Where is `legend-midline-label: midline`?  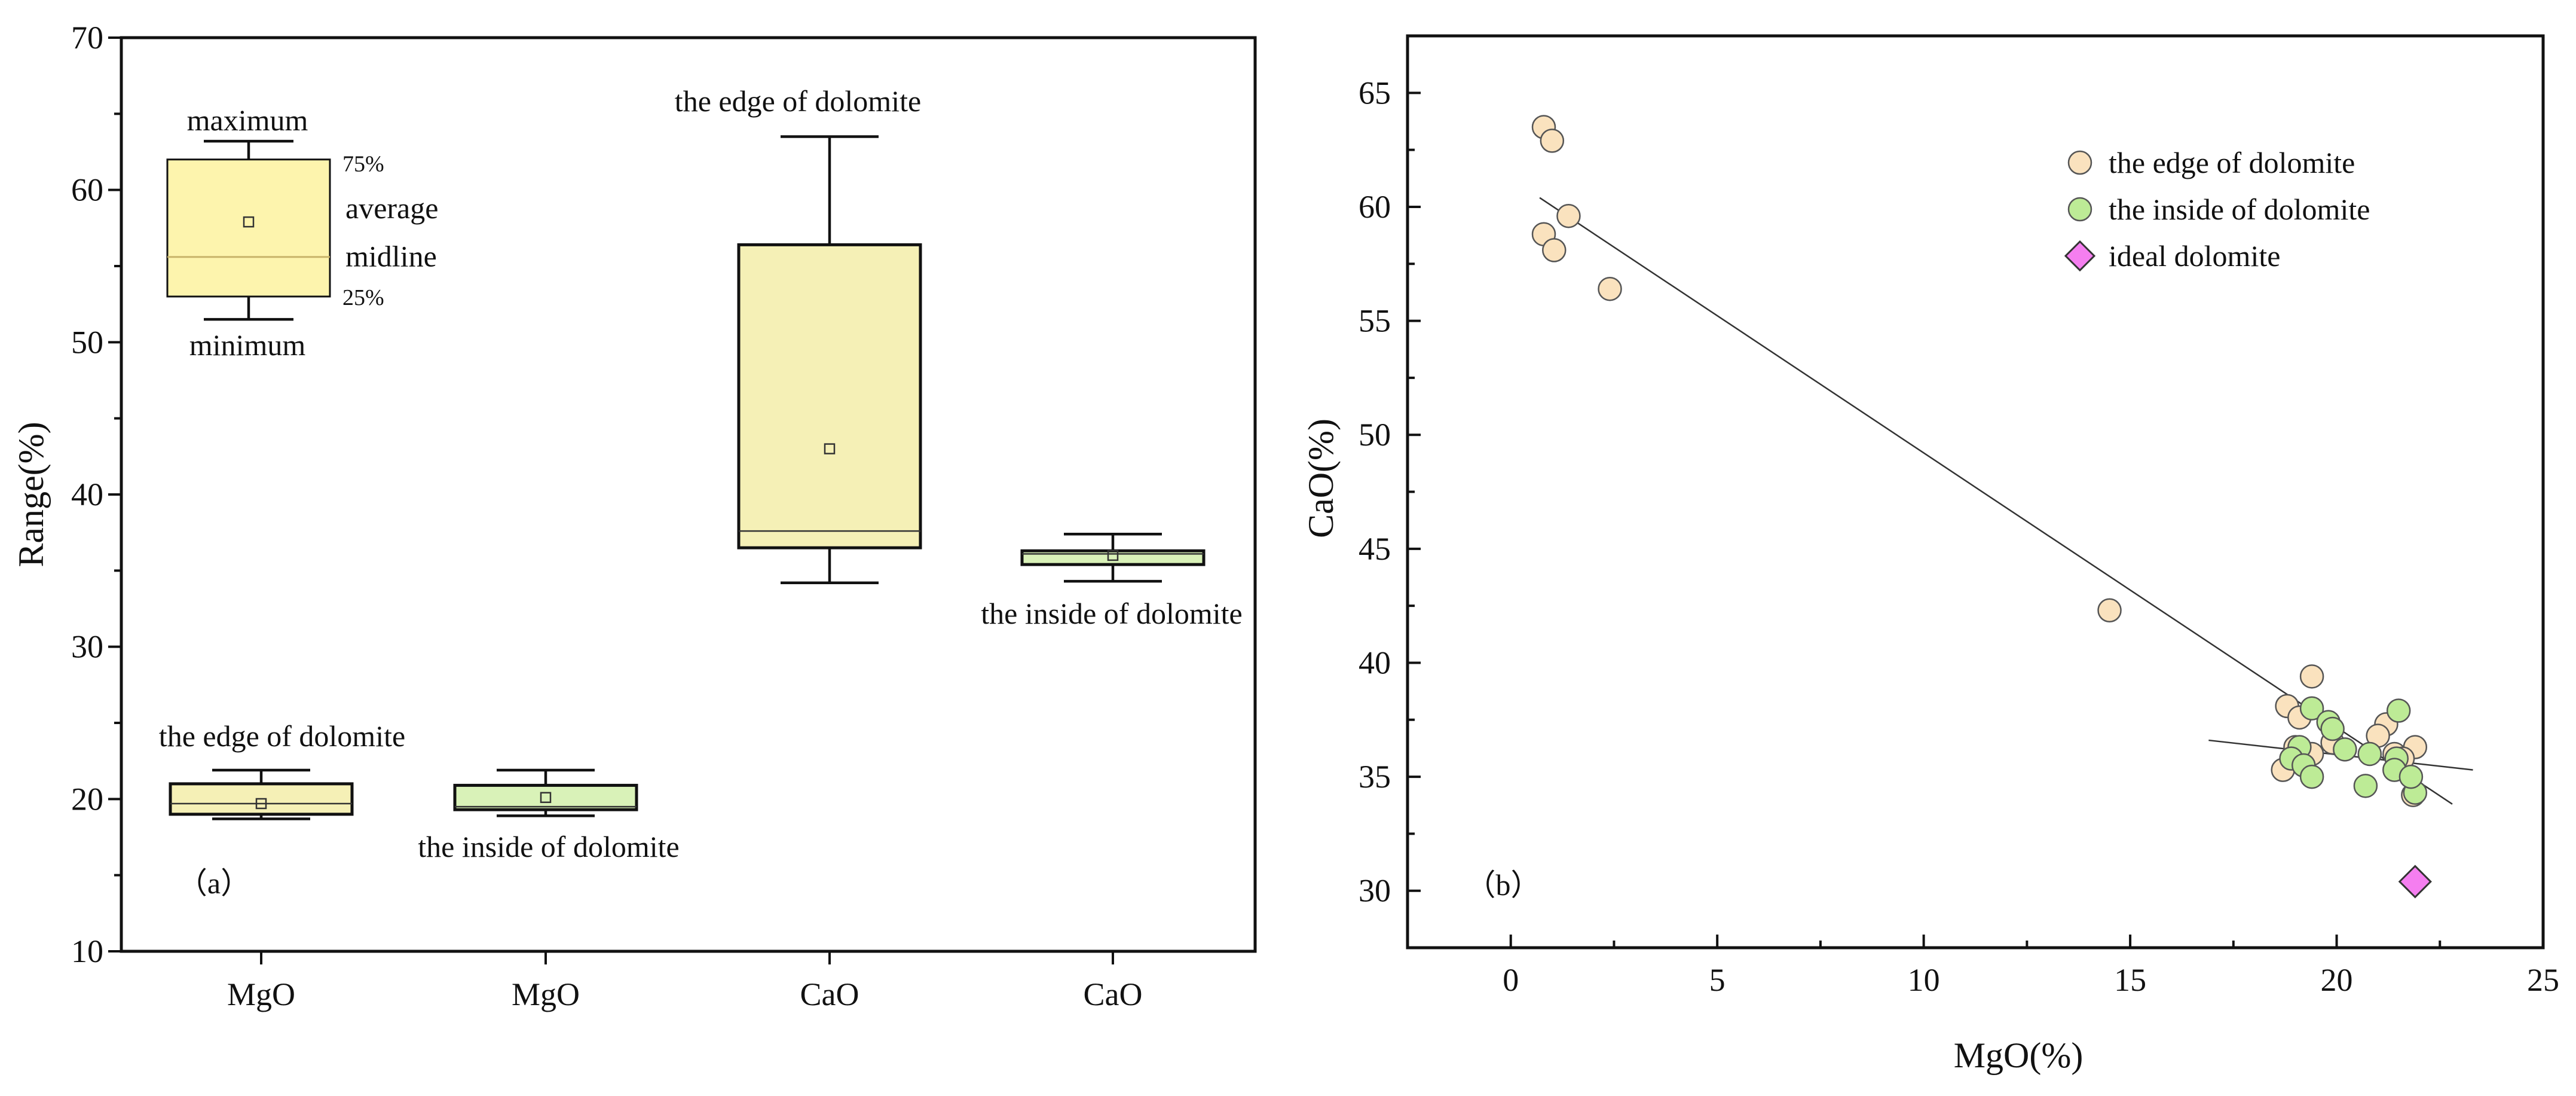
legend-midline-label: midline is located at coordinates (391, 256).